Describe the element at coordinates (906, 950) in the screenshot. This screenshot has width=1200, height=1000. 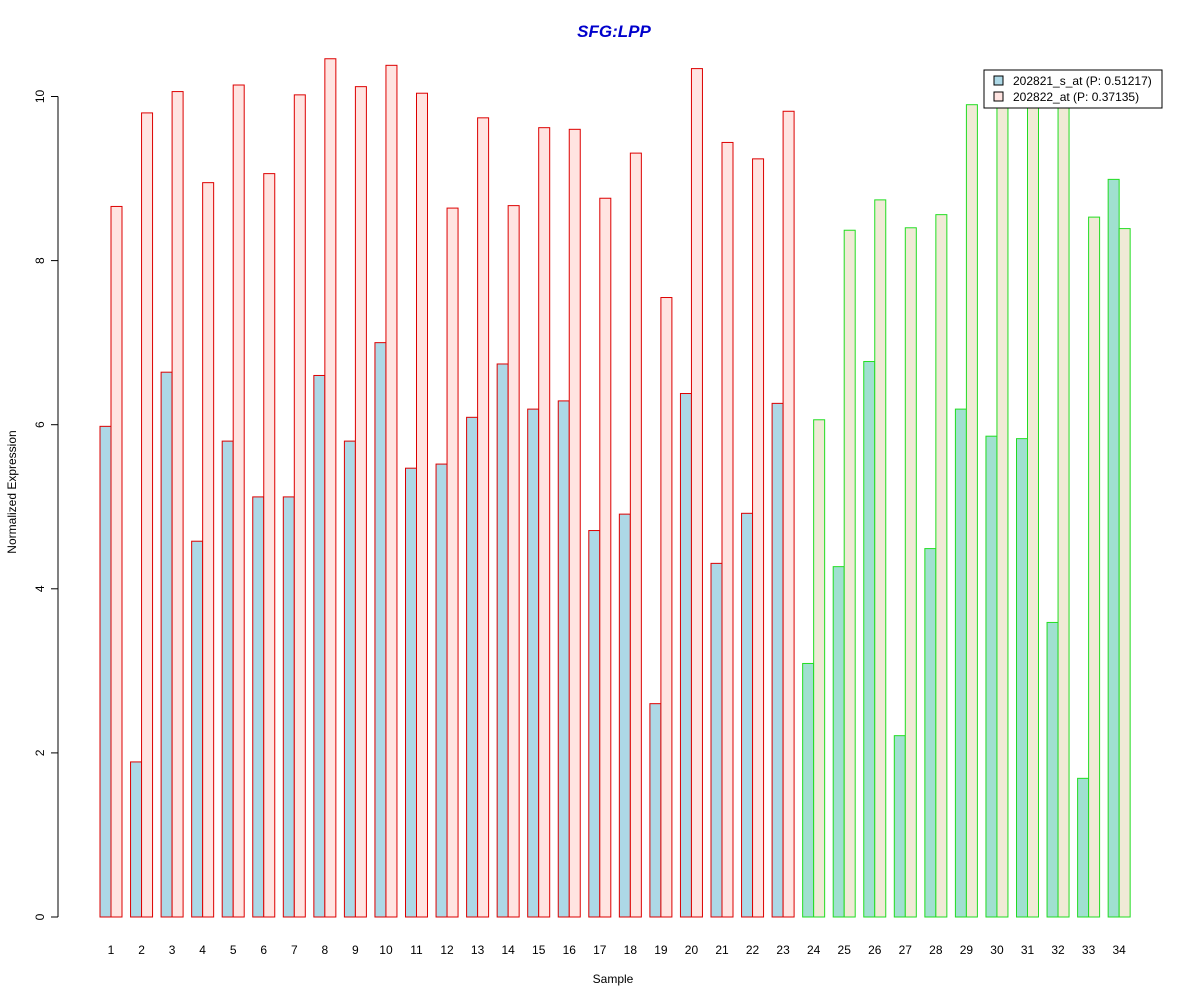
I see `x-tick-label-27: 27` at that location.